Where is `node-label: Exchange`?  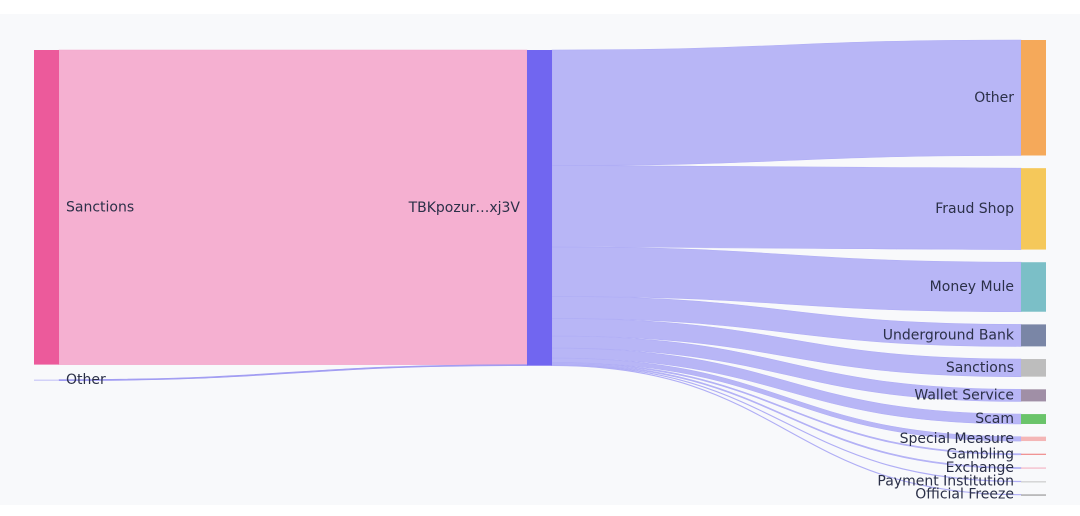 node-label: Exchange is located at coordinates (980, 468).